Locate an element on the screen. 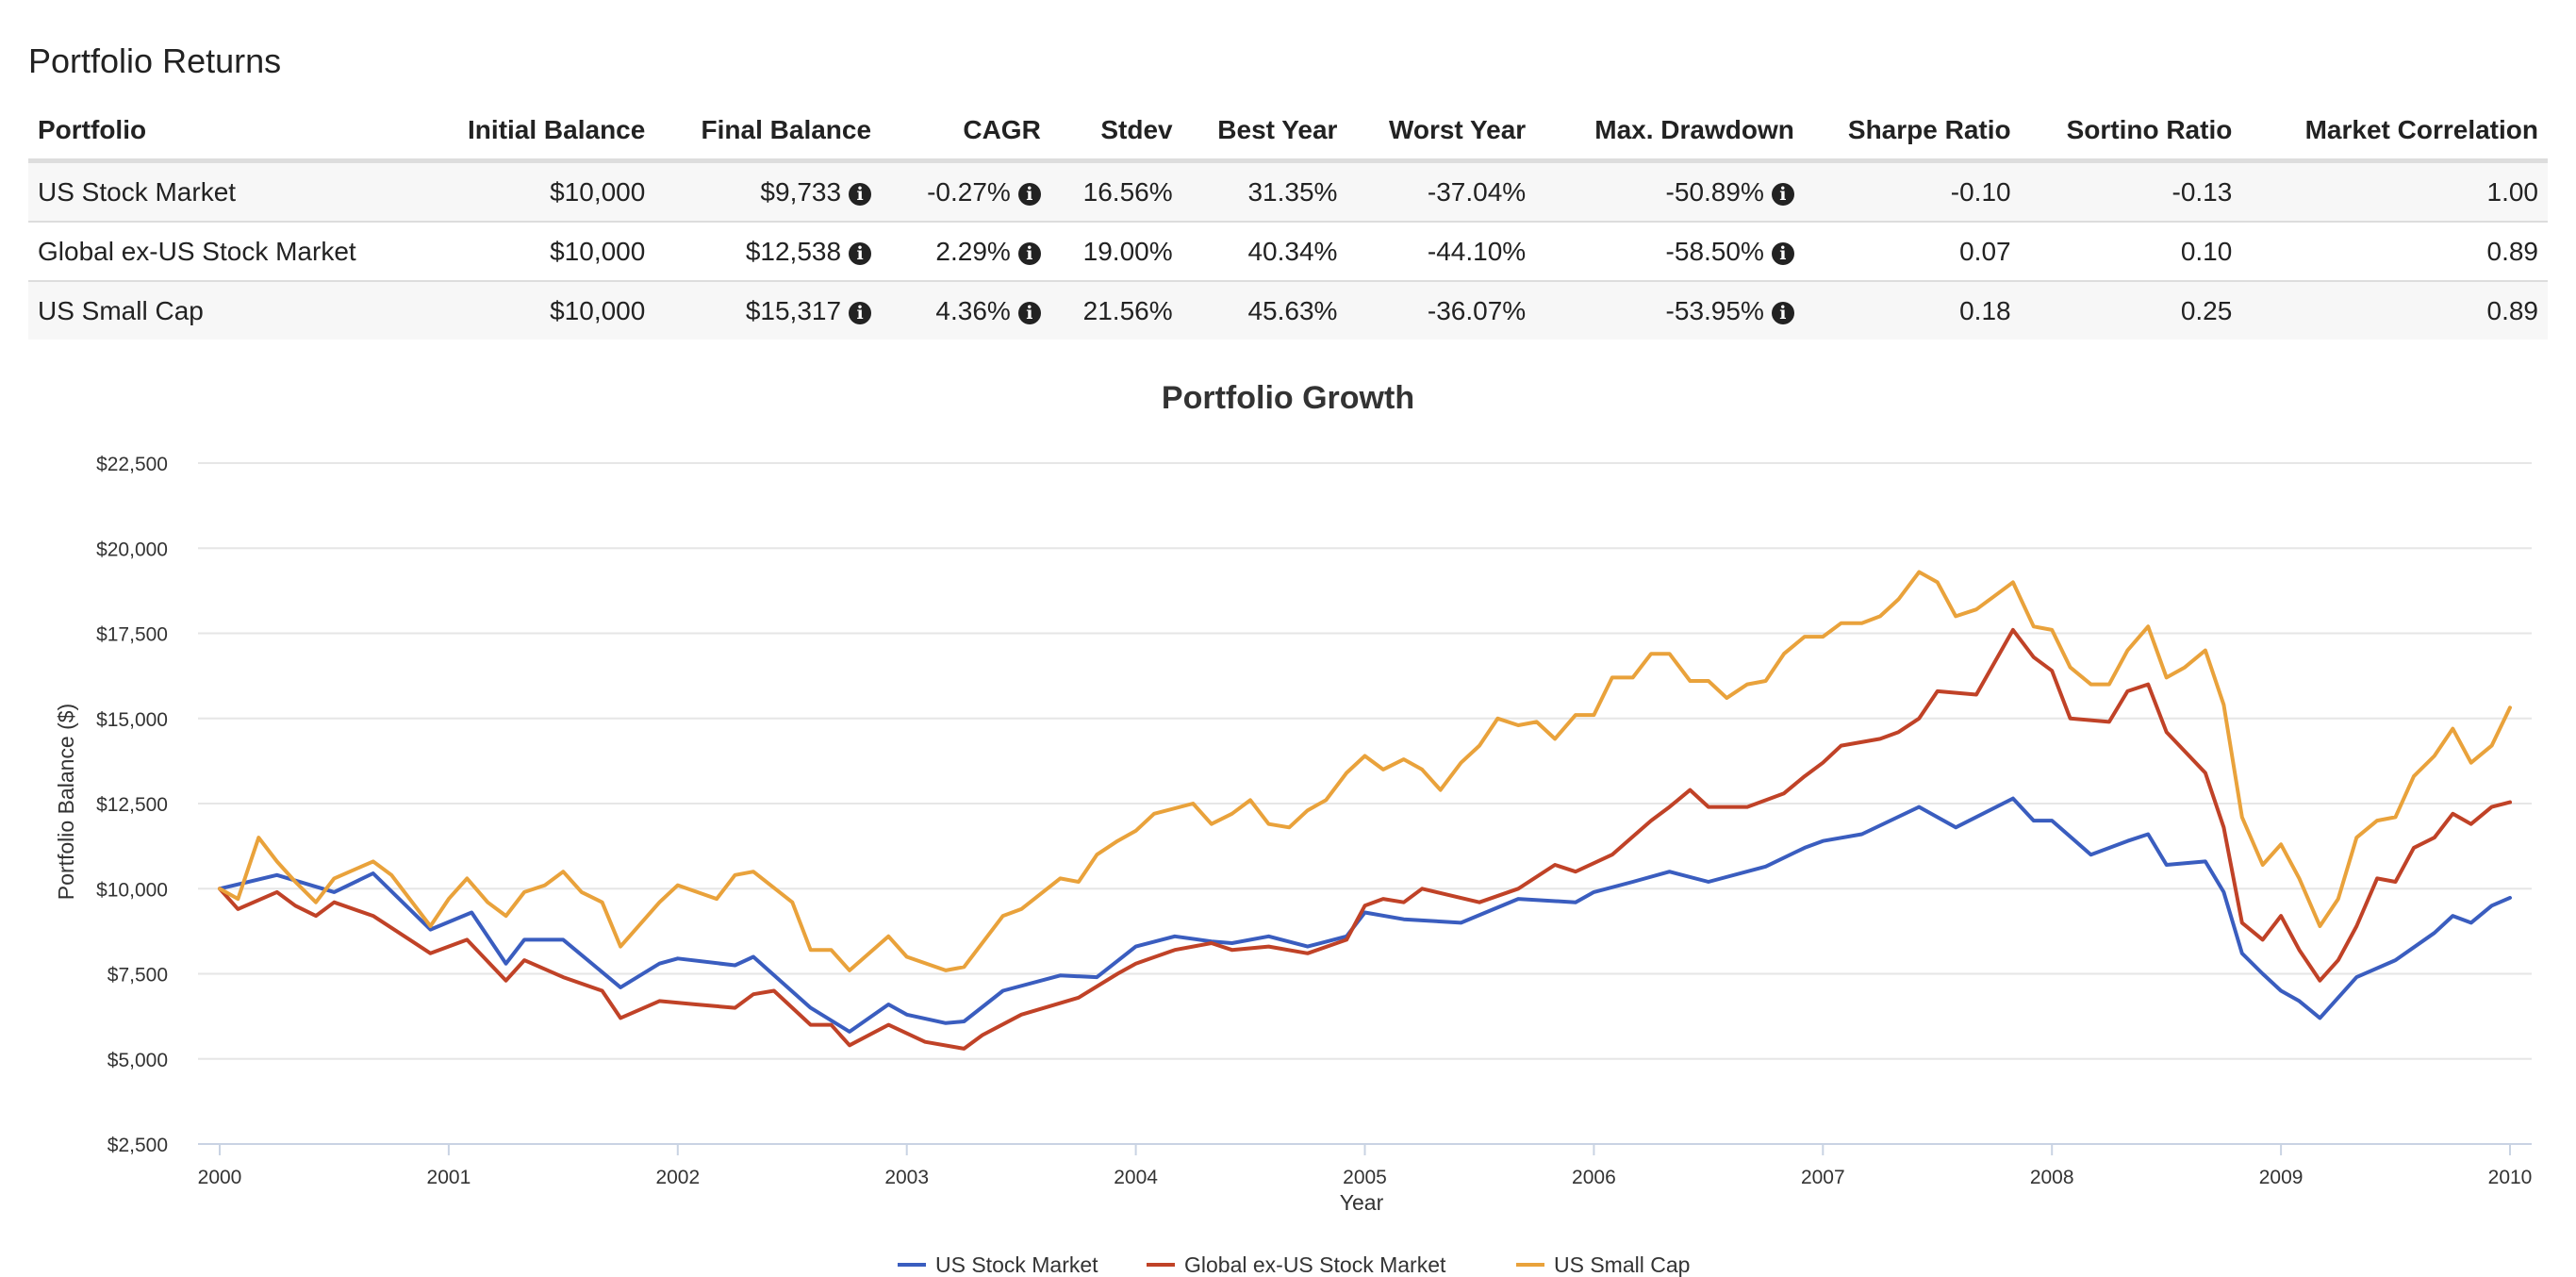 The image size is (2576, 1277). legend-item: US Small Cap is located at coordinates (1622, 1264).